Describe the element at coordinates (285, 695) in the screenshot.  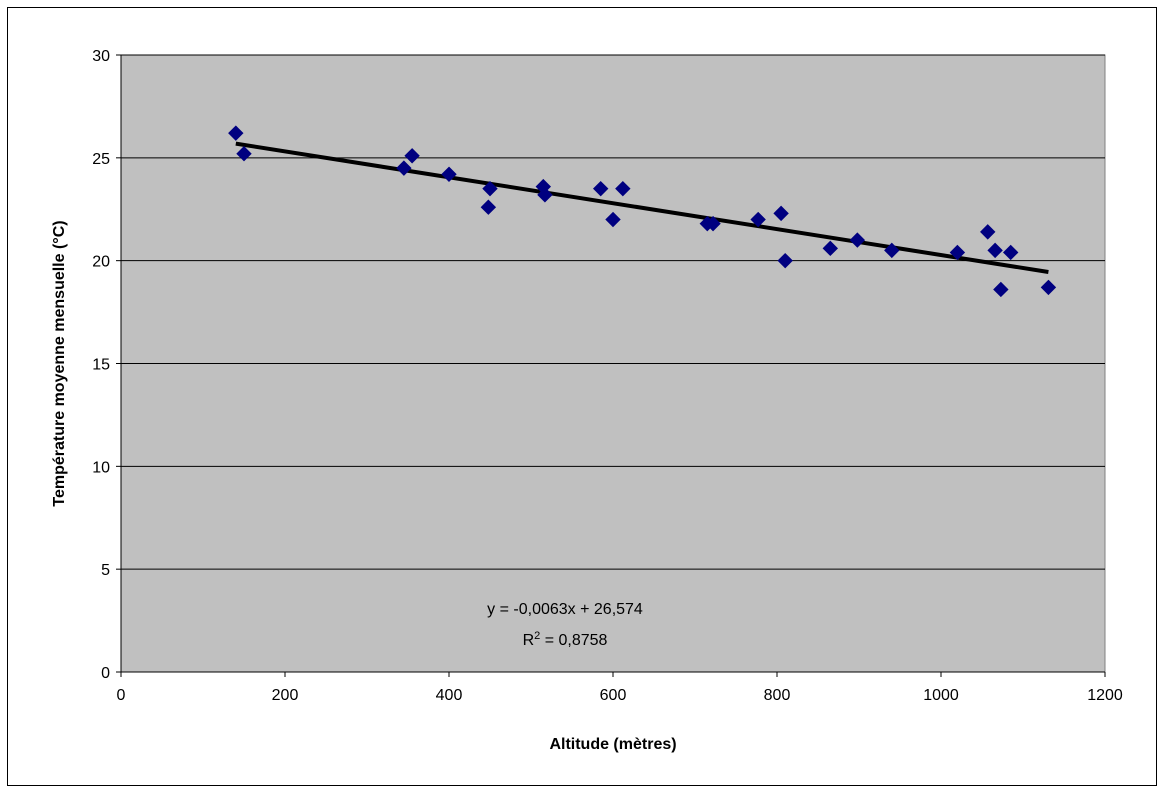
I see `x-tick-label: 200` at that location.